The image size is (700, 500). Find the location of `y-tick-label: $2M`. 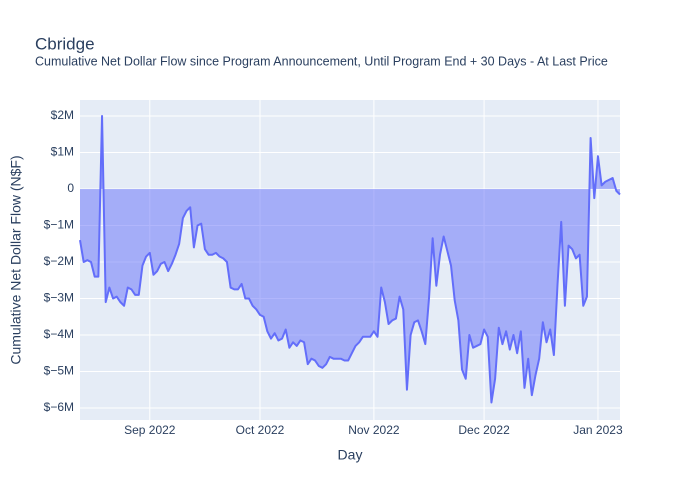

y-tick-label: $2M is located at coordinates (62, 115).